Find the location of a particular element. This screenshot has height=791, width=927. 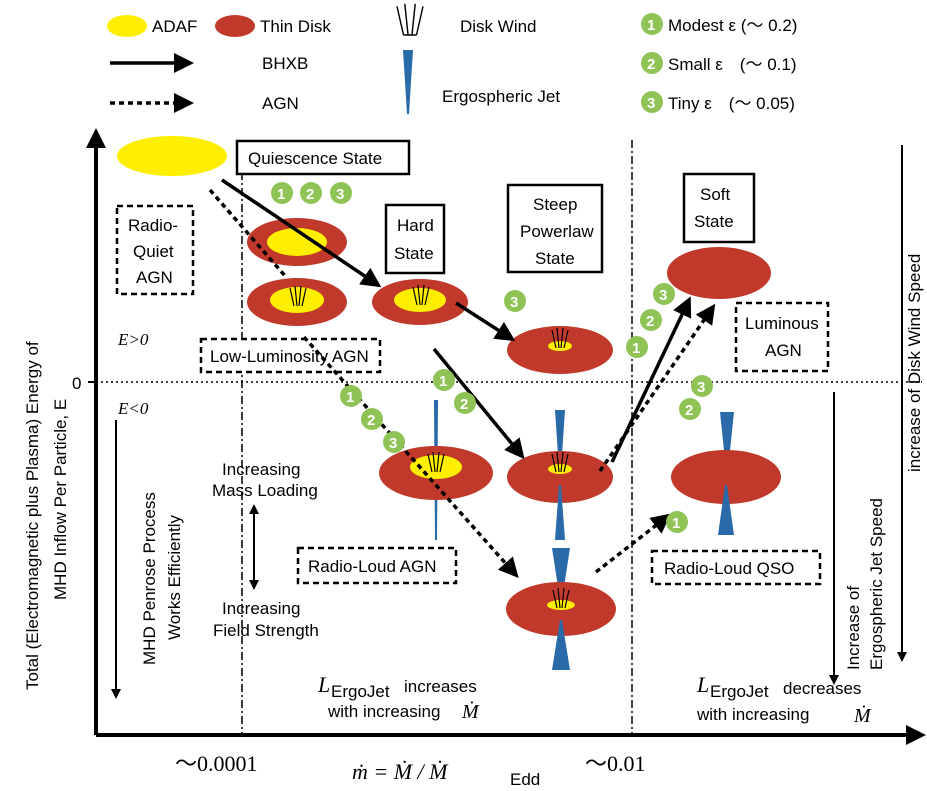

legend-adaf-swatch is located at coordinates (127, 26).